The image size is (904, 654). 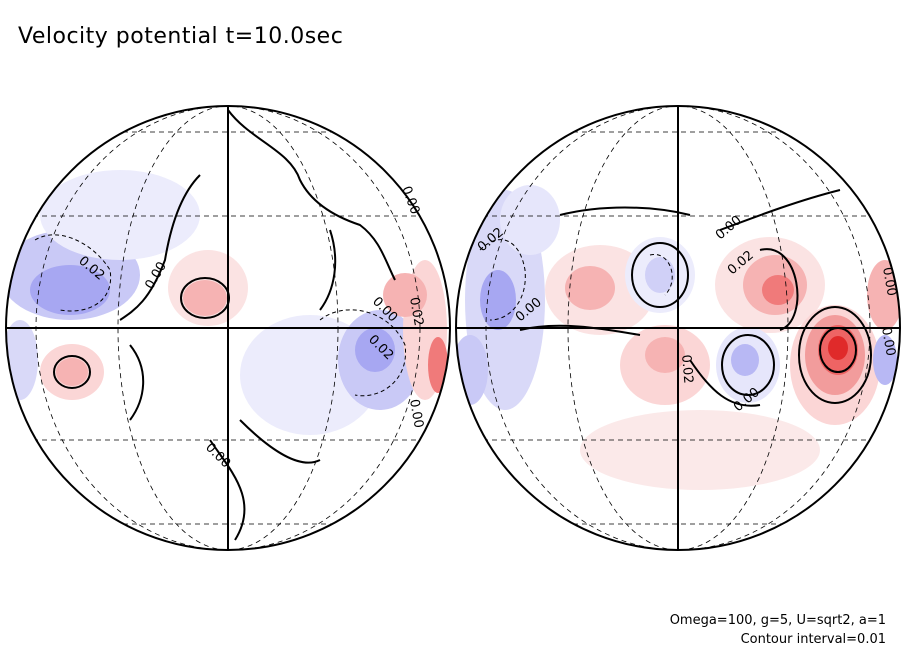 What do you see at coordinates (777, 620) in the screenshot?
I see `parameters-note: Omega=100, g=5, U=sqrt2, a=1` at bounding box center [777, 620].